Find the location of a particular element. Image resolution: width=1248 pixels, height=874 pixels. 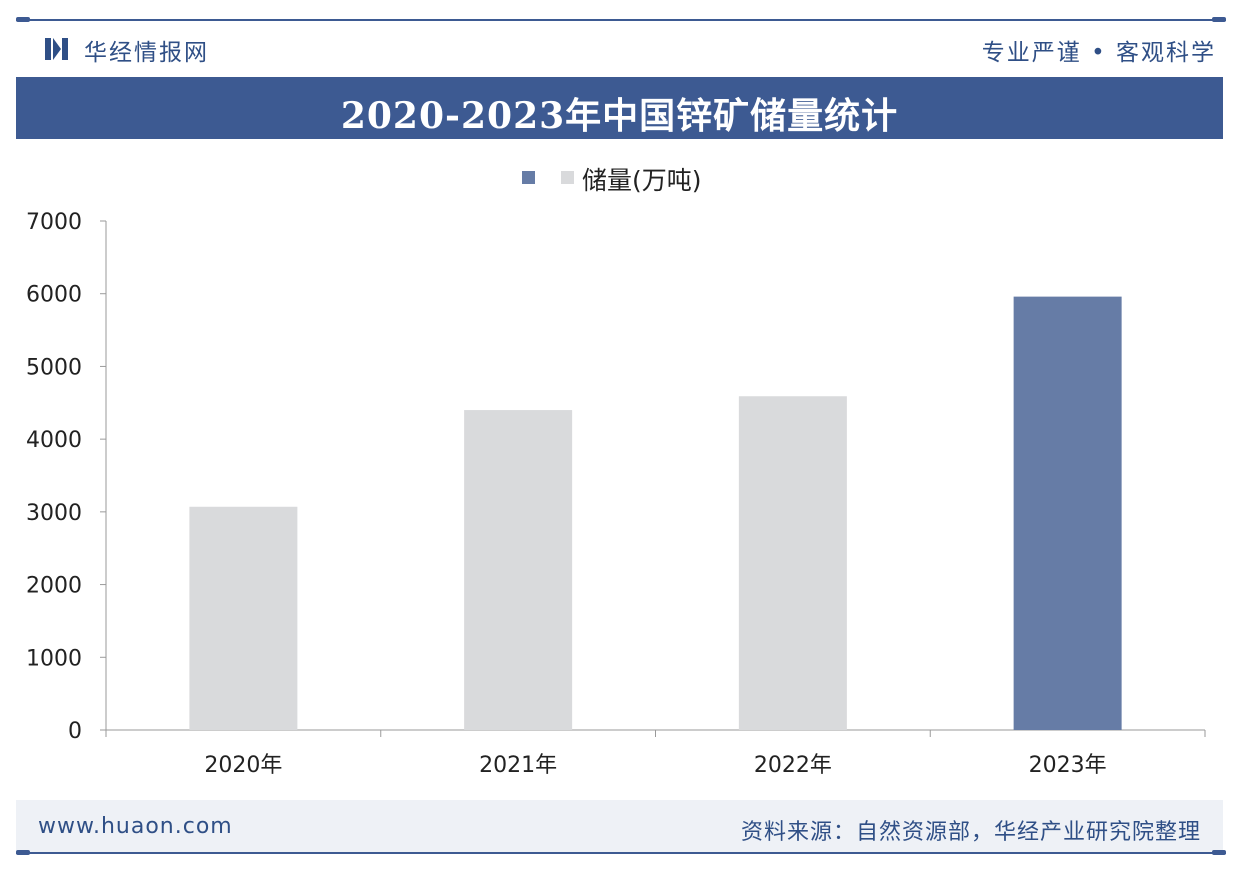

chart-title: 2020-2023年中国锌矿储量统计 is located at coordinates (619, 116).